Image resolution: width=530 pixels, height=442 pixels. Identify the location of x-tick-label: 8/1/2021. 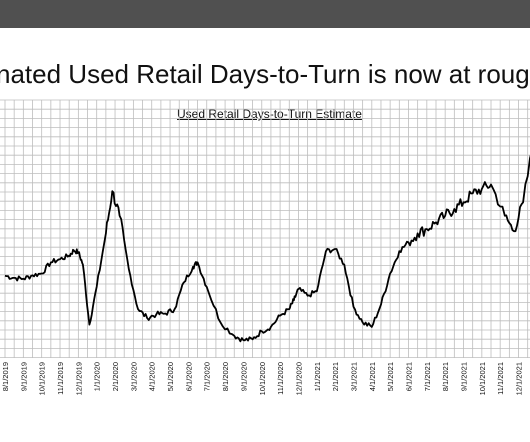
(445, 376).